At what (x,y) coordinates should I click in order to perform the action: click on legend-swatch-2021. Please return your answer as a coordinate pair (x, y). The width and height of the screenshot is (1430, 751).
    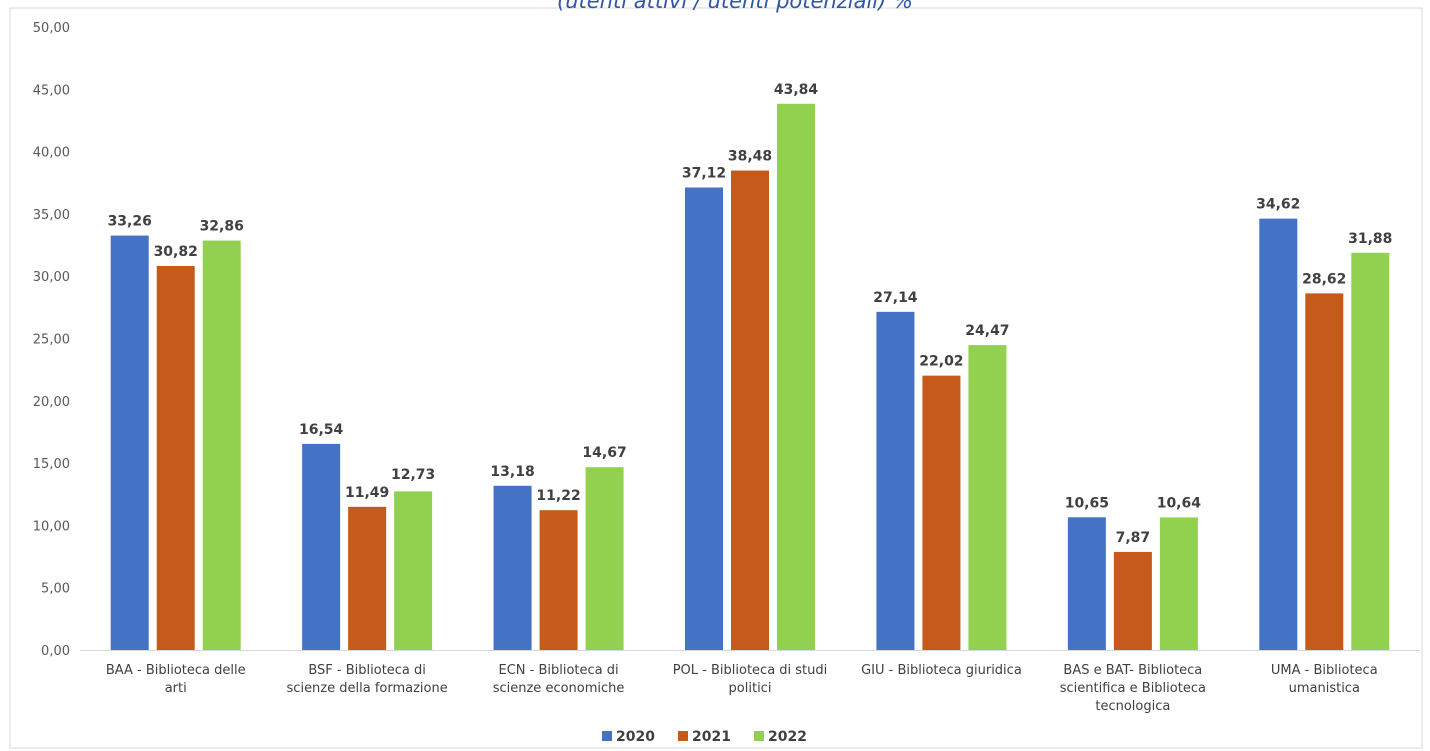
    Looking at the image, I should click on (683, 736).